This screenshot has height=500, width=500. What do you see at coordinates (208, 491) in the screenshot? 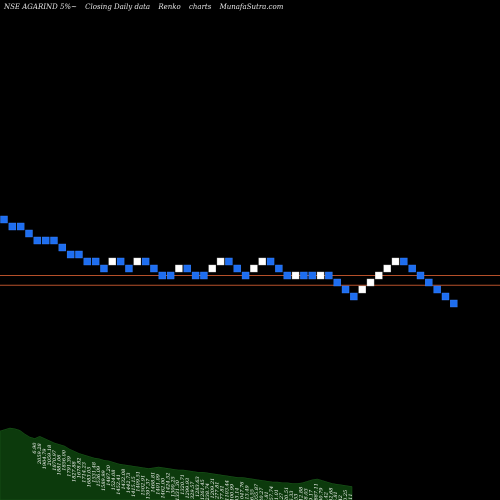
I see `price-label: 1238.74` at bounding box center [208, 491].